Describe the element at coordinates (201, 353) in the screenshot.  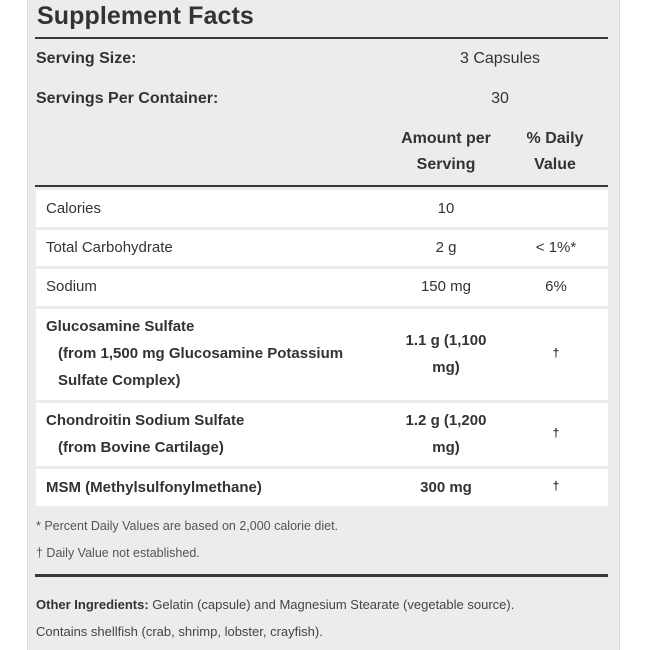
I see `nutrient-source-line1: (from 1,500 mg Glucosamine Potassium` at that location.